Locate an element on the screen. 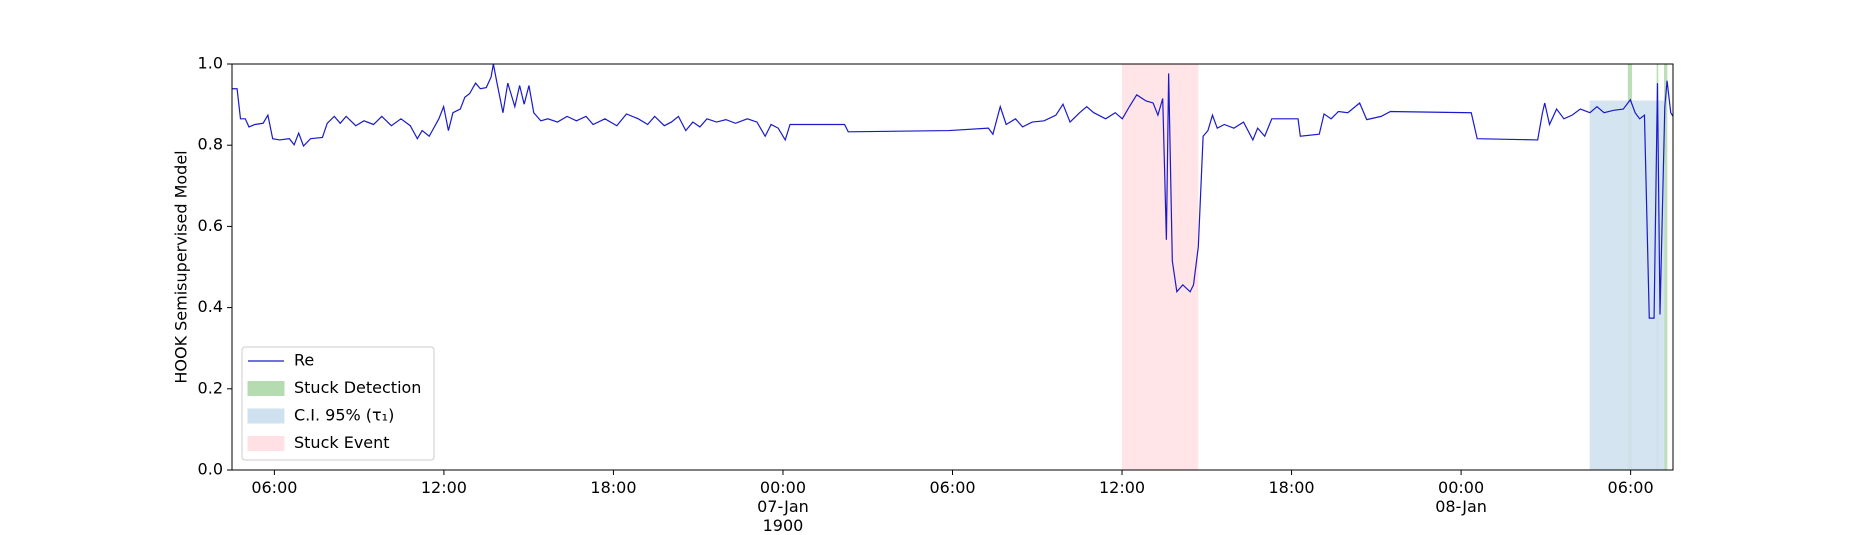 This screenshot has width=1850, height=535. y-tick-label: 0.2 is located at coordinates (210, 387).